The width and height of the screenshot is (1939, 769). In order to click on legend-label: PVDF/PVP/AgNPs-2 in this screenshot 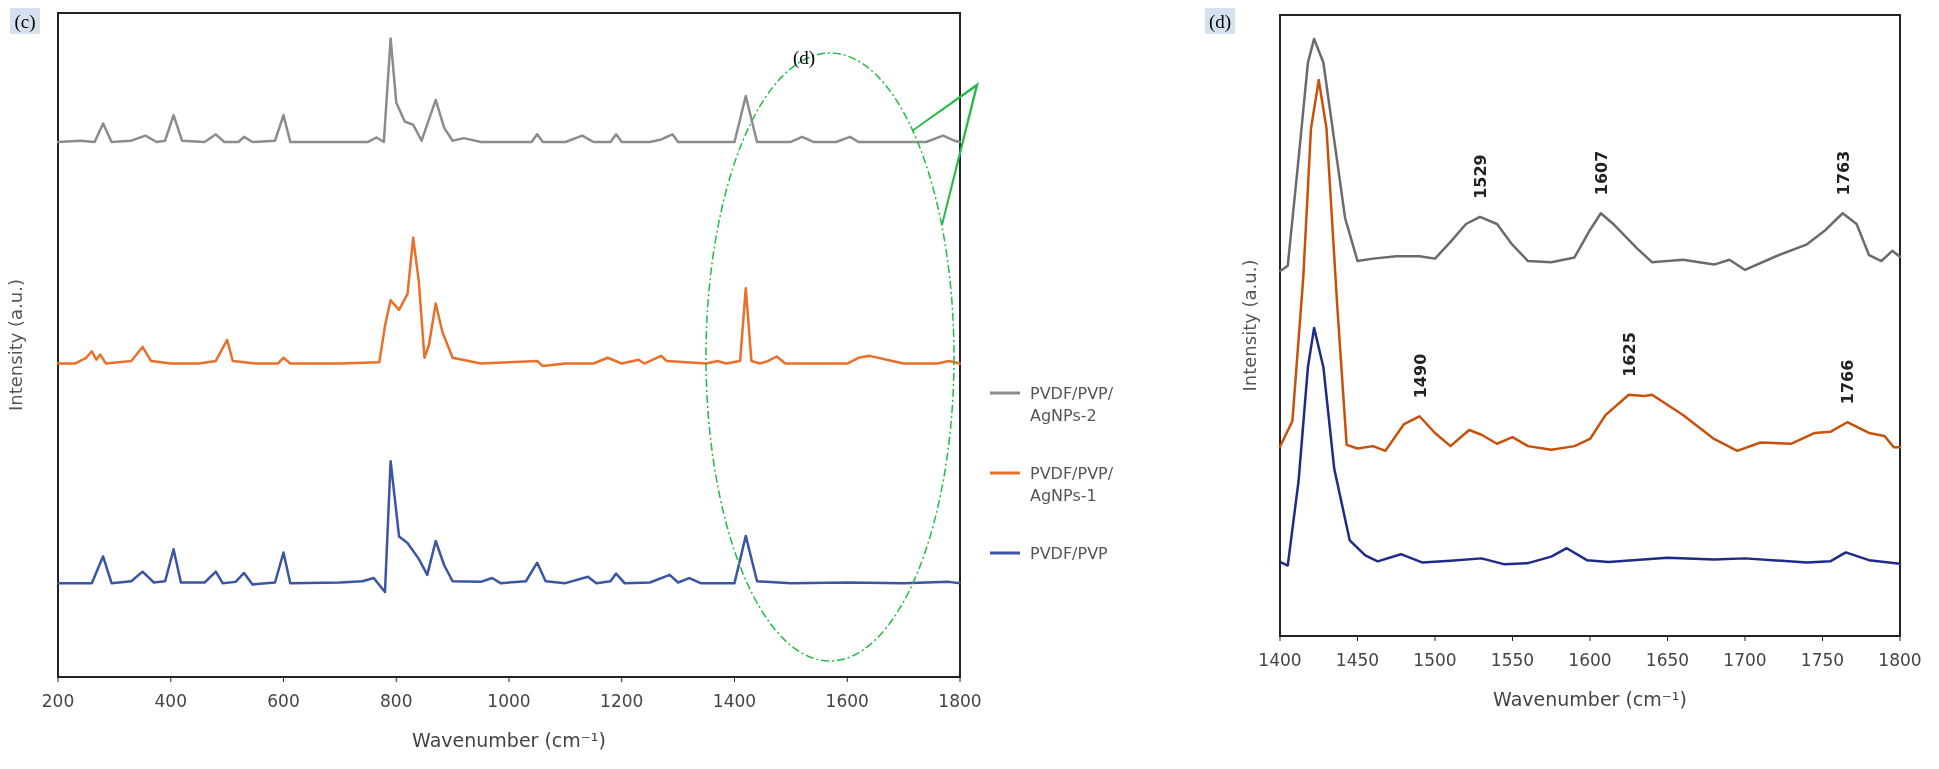, I will do `click(1072, 404)`.